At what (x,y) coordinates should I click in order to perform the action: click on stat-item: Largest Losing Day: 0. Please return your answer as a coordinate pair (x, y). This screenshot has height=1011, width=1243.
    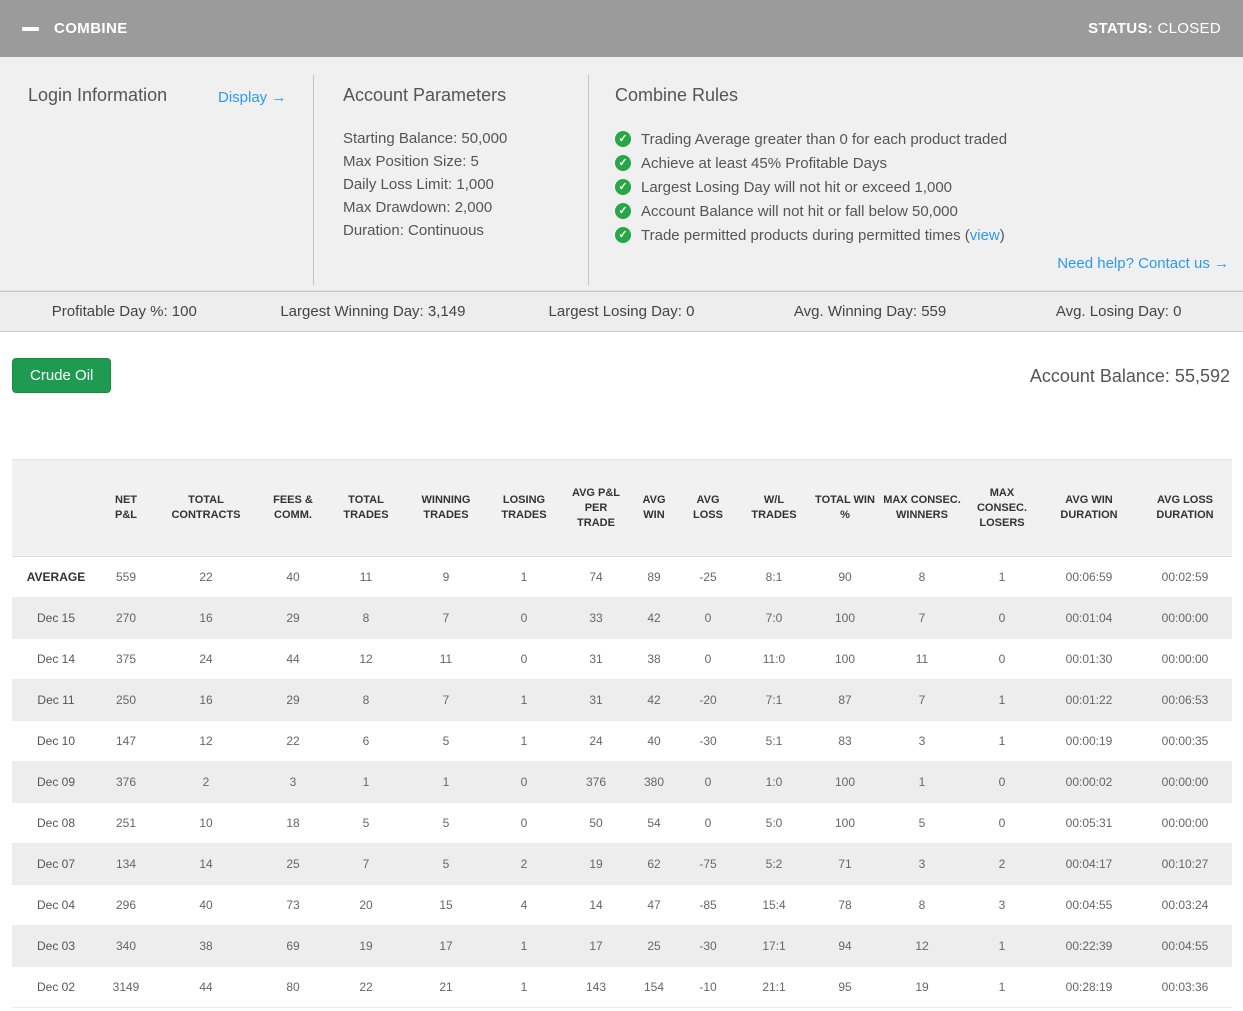
    Looking at the image, I should click on (621, 311).